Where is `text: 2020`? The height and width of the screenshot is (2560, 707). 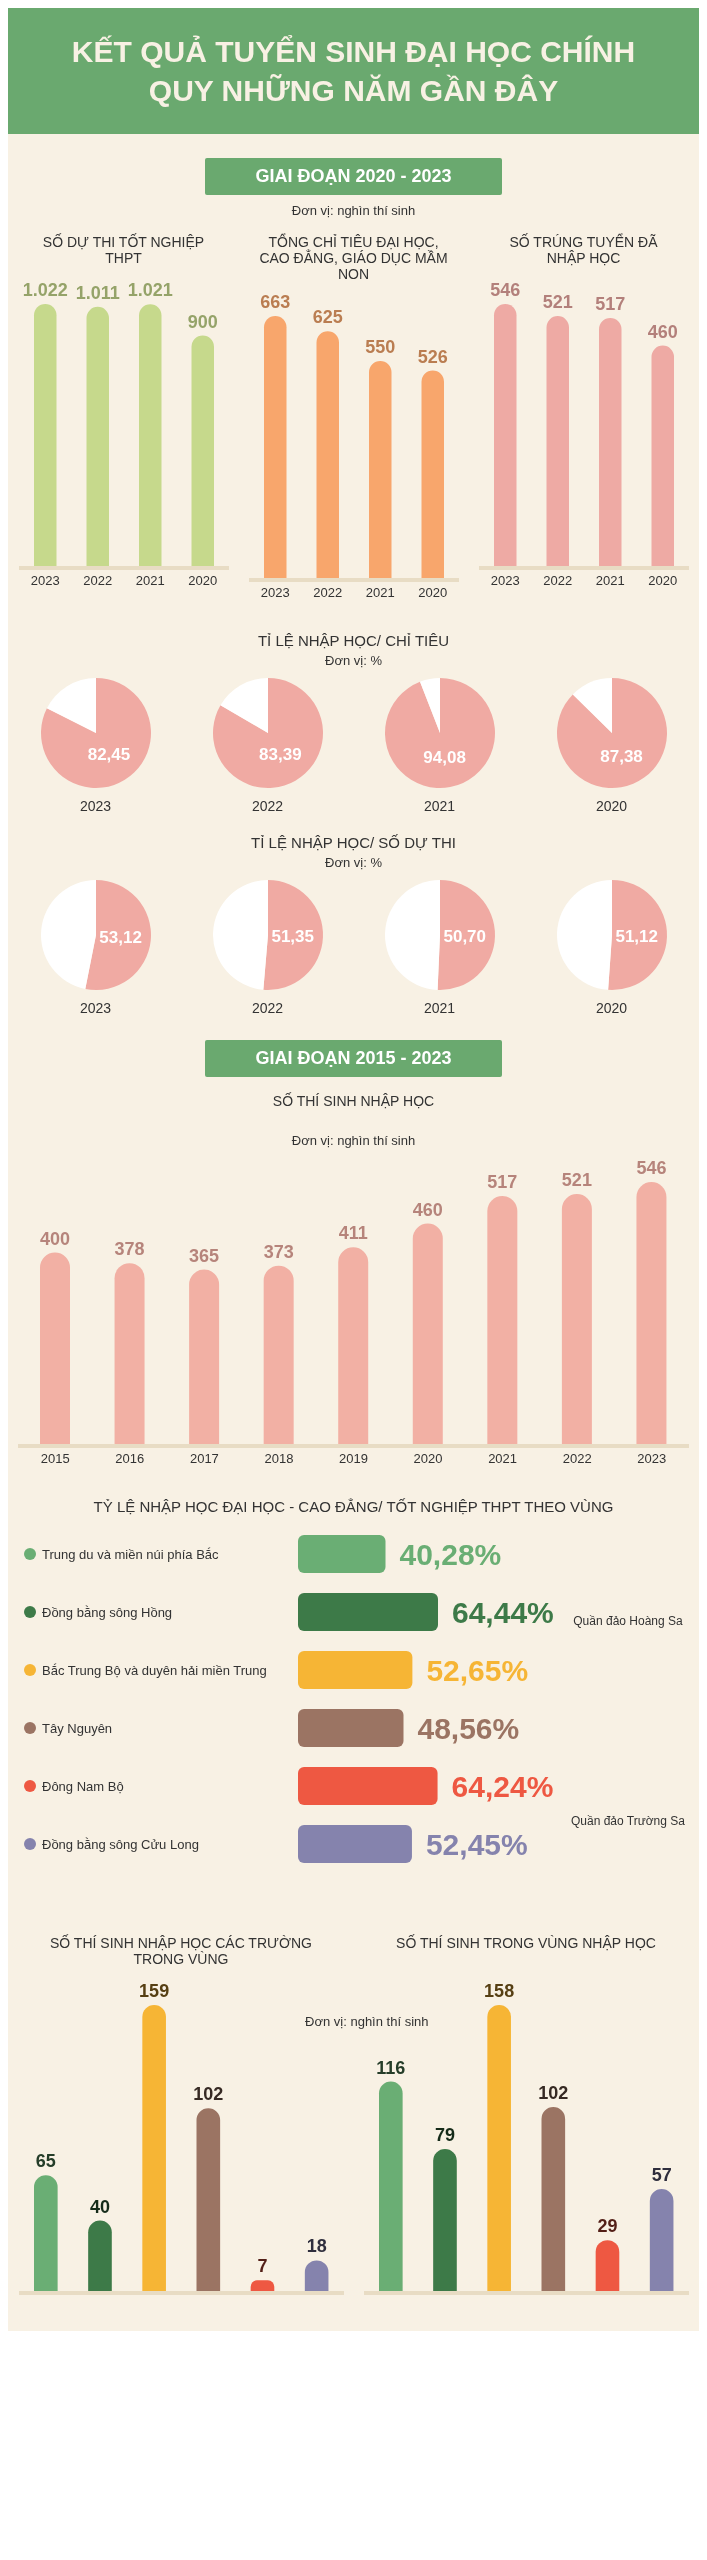
text: 2020 is located at coordinates (611, 1008).